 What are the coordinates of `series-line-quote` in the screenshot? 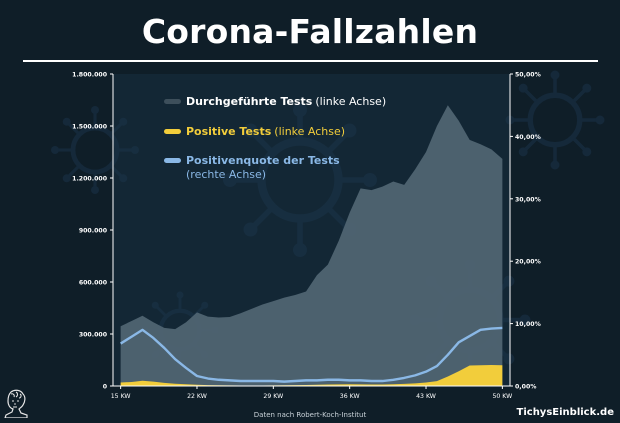 It's located at (311, 354).